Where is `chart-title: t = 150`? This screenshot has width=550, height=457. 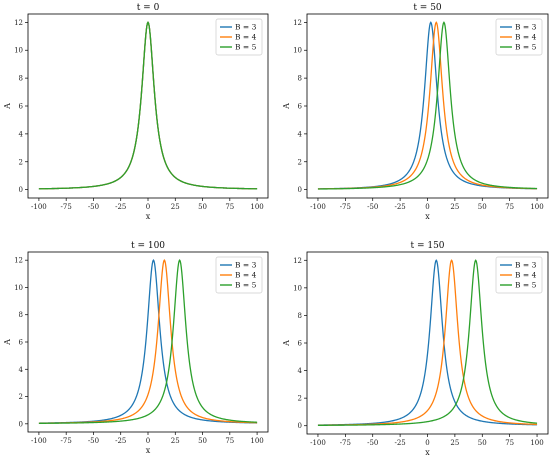 chart-title: t = 150 is located at coordinates (427, 246).